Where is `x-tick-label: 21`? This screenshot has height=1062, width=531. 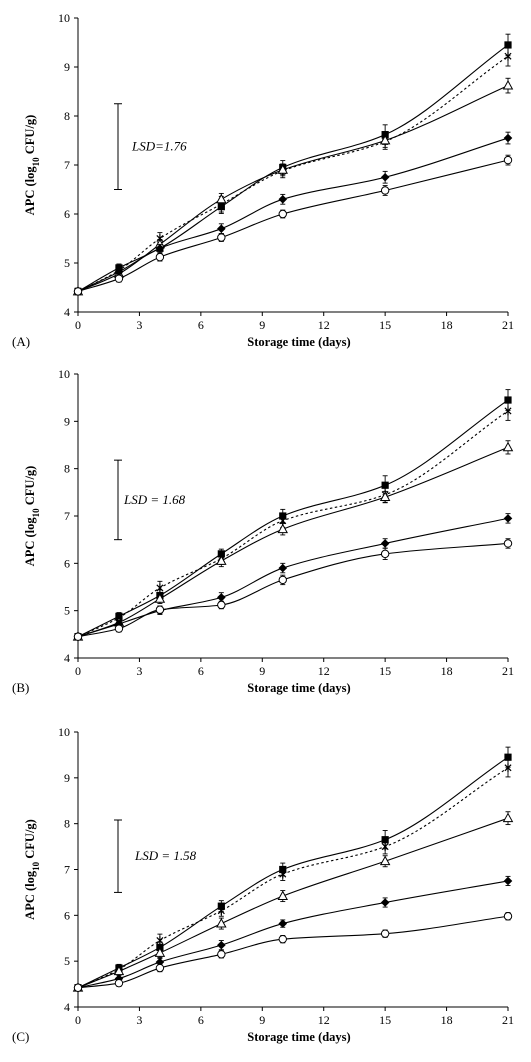
x-tick-label: 21 is located at coordinates (508, 671).